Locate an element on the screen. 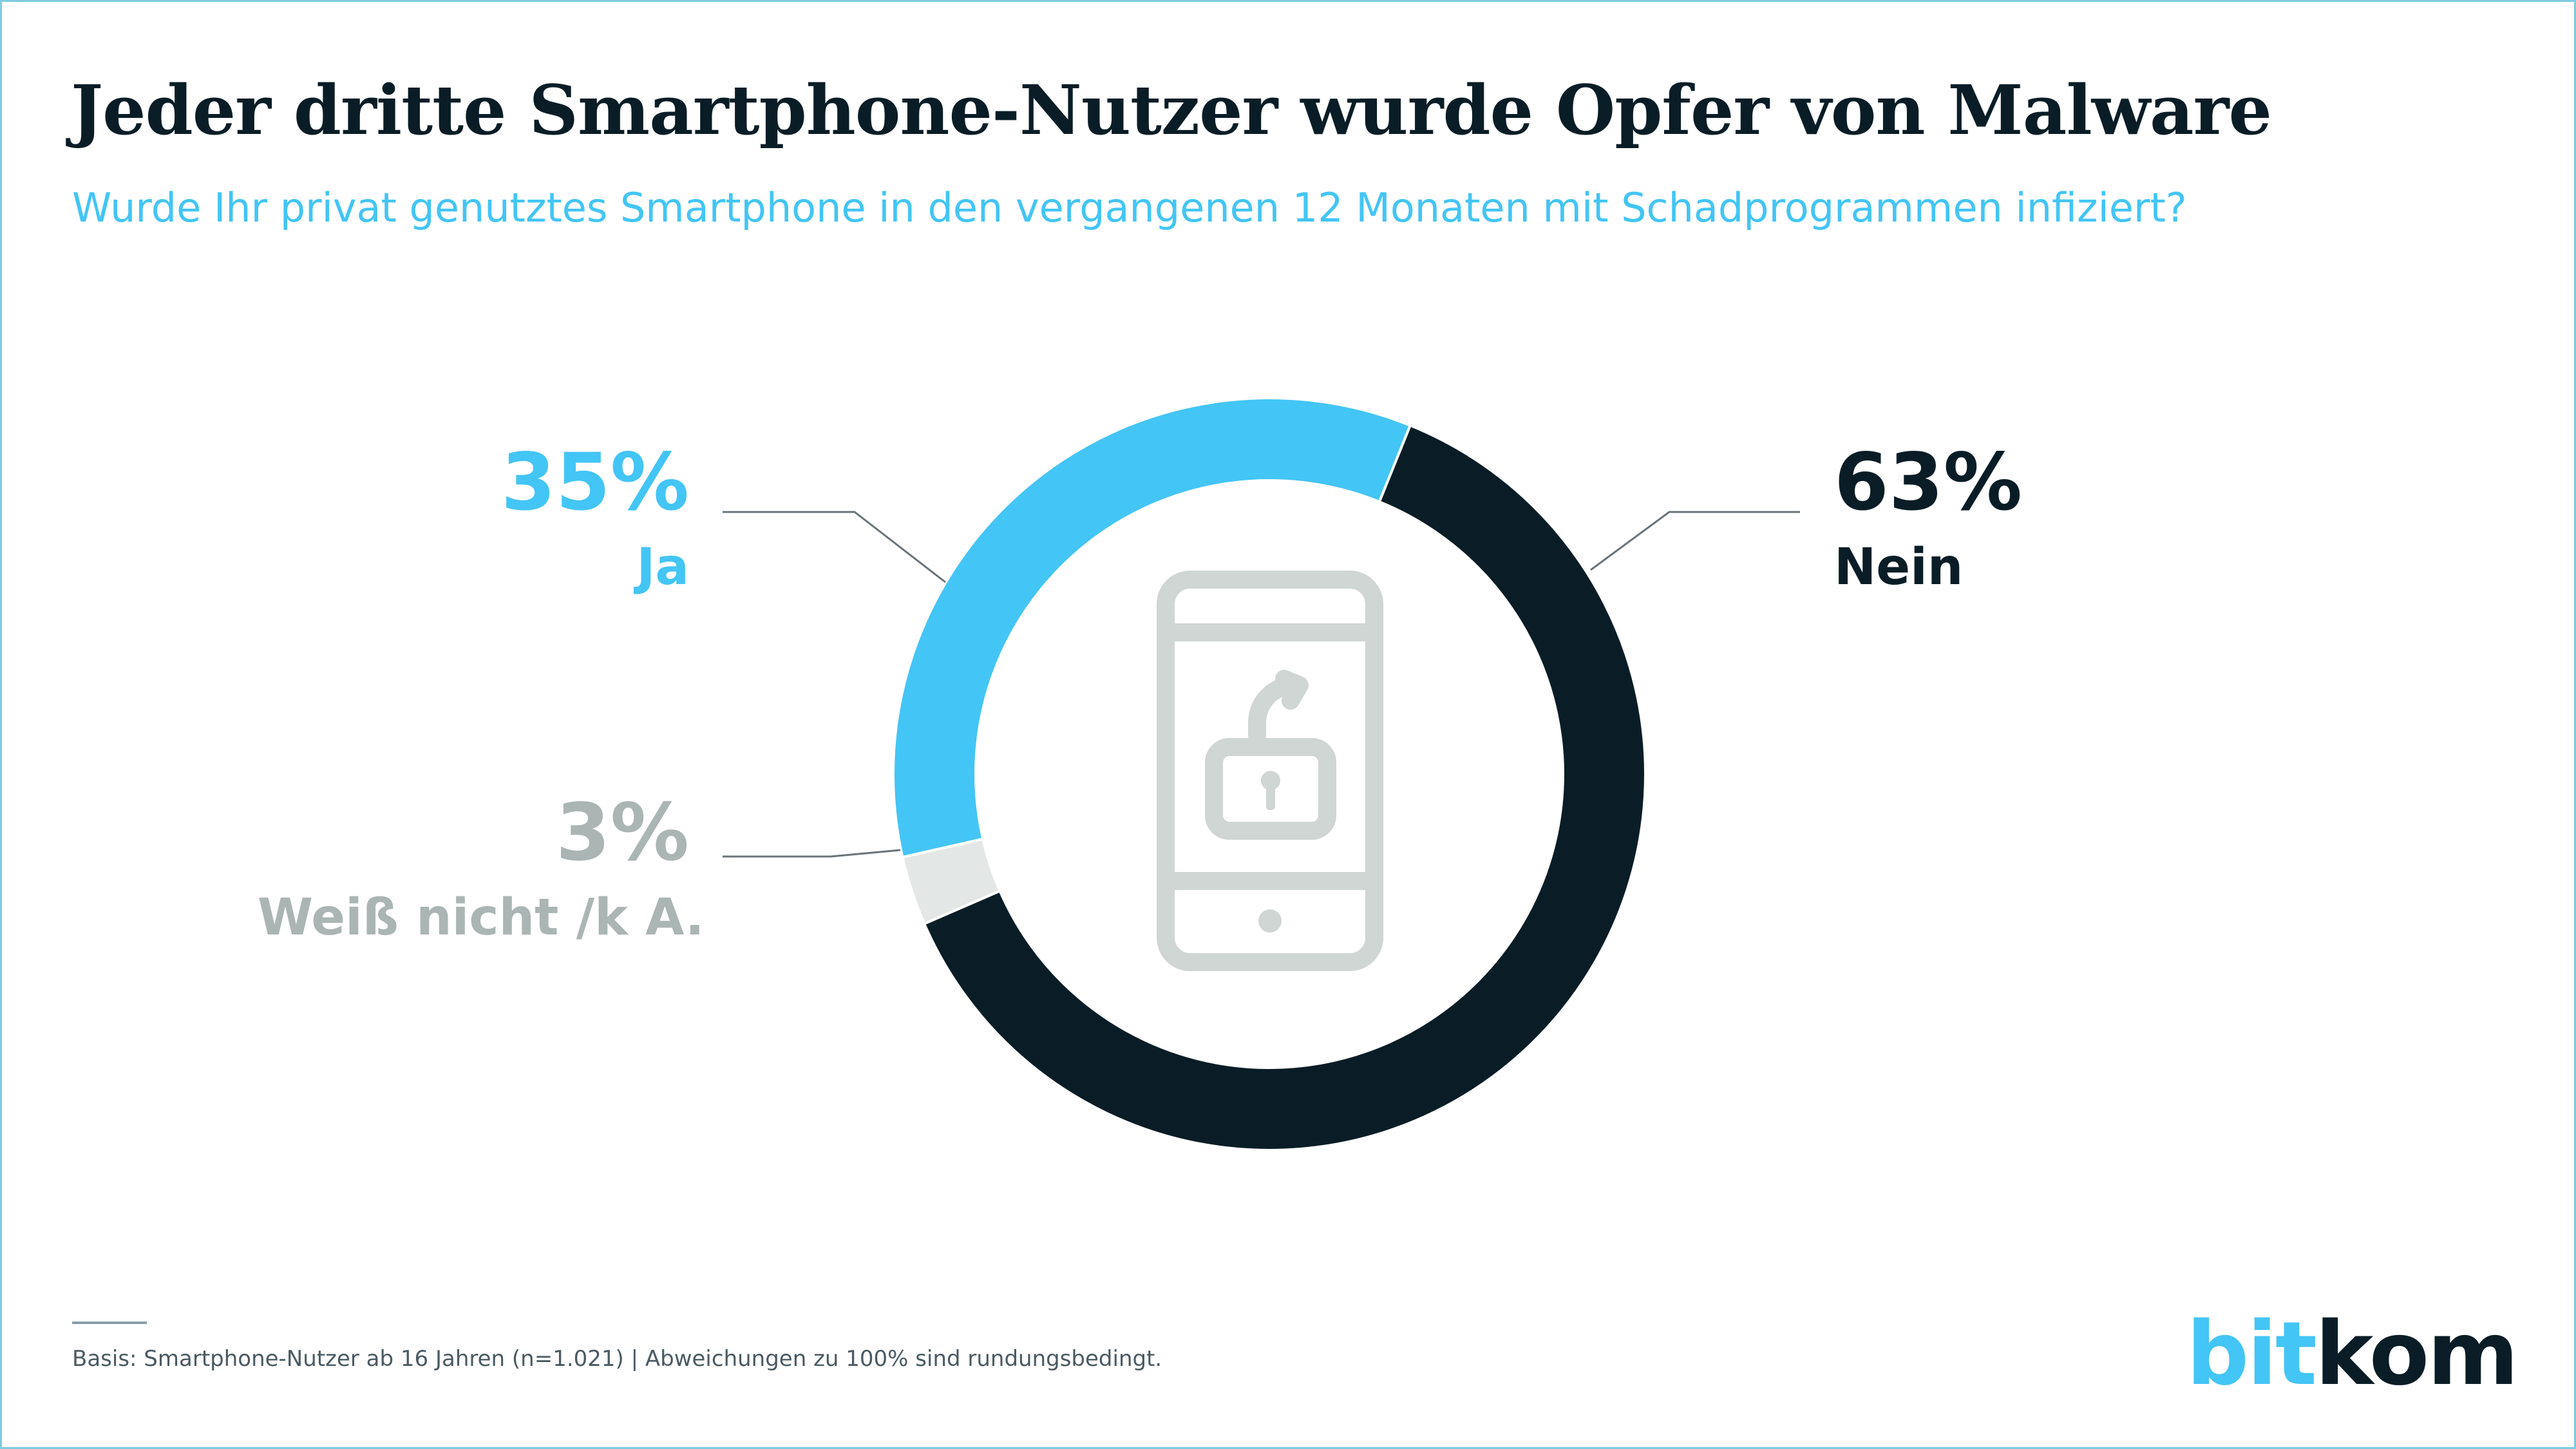  label-ja: 35% Ja is located at coordinates (570, 517).